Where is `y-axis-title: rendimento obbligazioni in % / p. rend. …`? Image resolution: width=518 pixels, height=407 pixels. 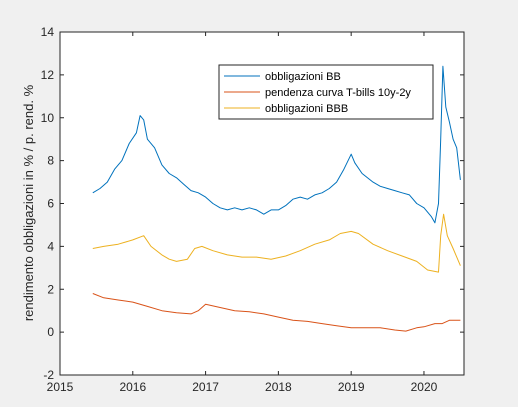
y-axis-title: rendimento obbligazioni in % / p. rend. … is located at coordinates (28, 202).